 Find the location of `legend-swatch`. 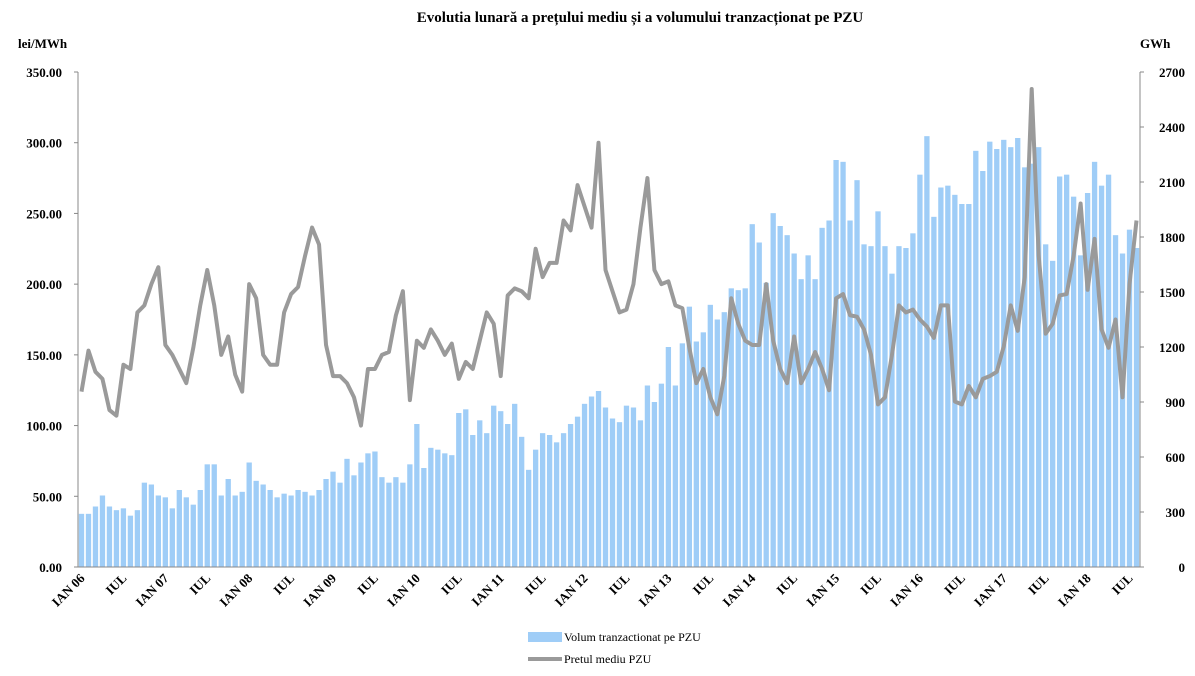

legend-swatch is located at coordinates (545, 637).